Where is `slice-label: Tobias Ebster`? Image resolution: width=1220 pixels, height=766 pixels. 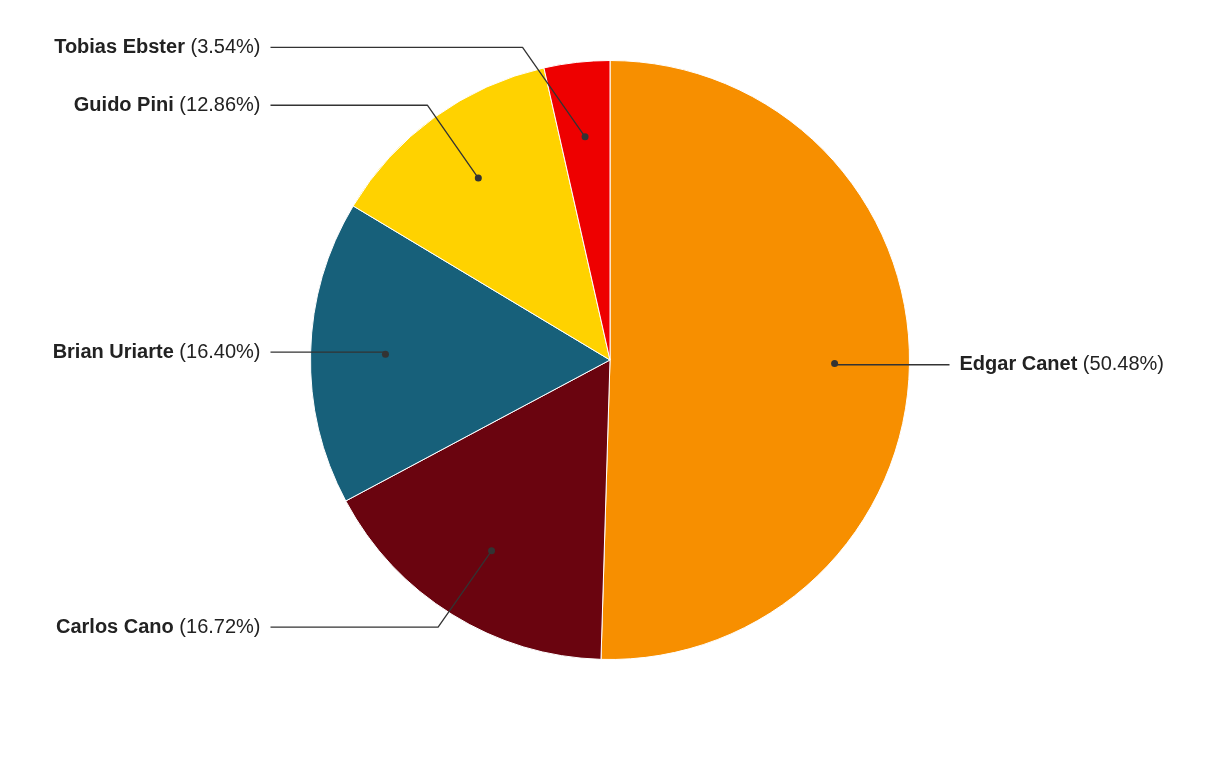
slice-label: Tobias Ebster is located at coordinates (120, 45).